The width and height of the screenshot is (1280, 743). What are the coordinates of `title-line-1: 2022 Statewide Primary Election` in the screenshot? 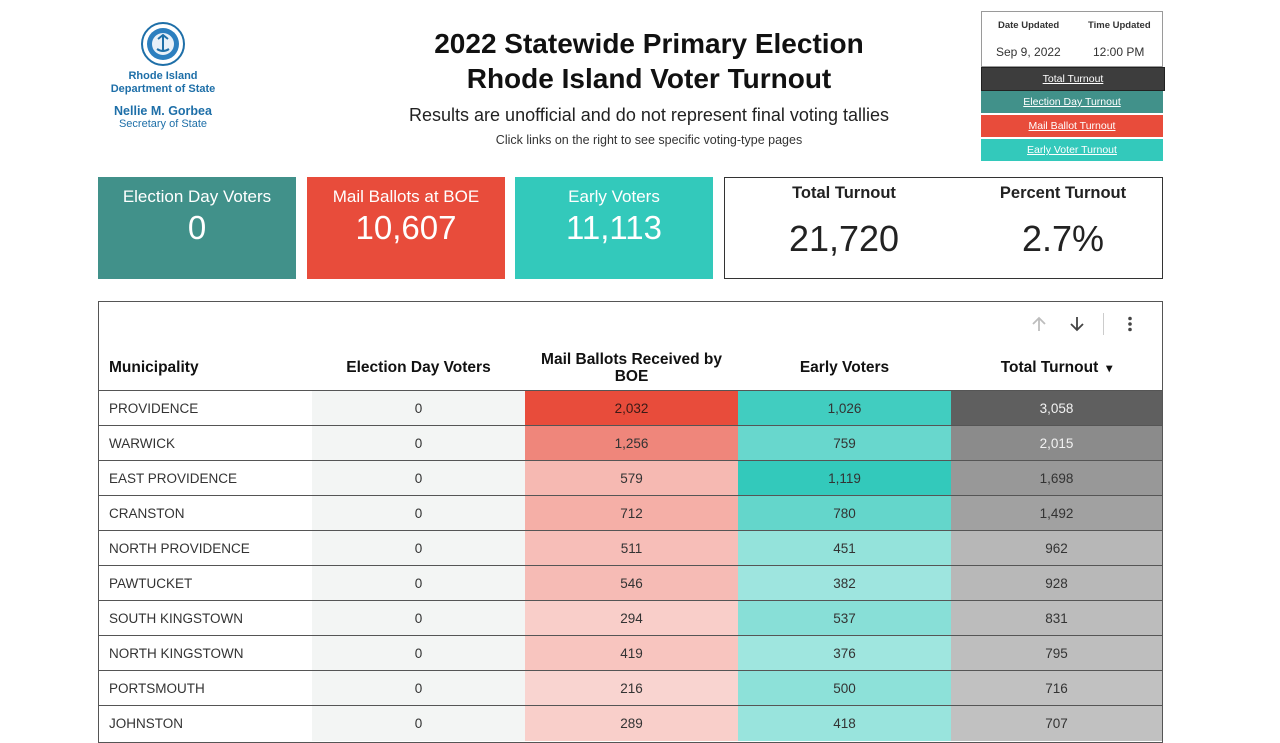 It's located at (649, 43).